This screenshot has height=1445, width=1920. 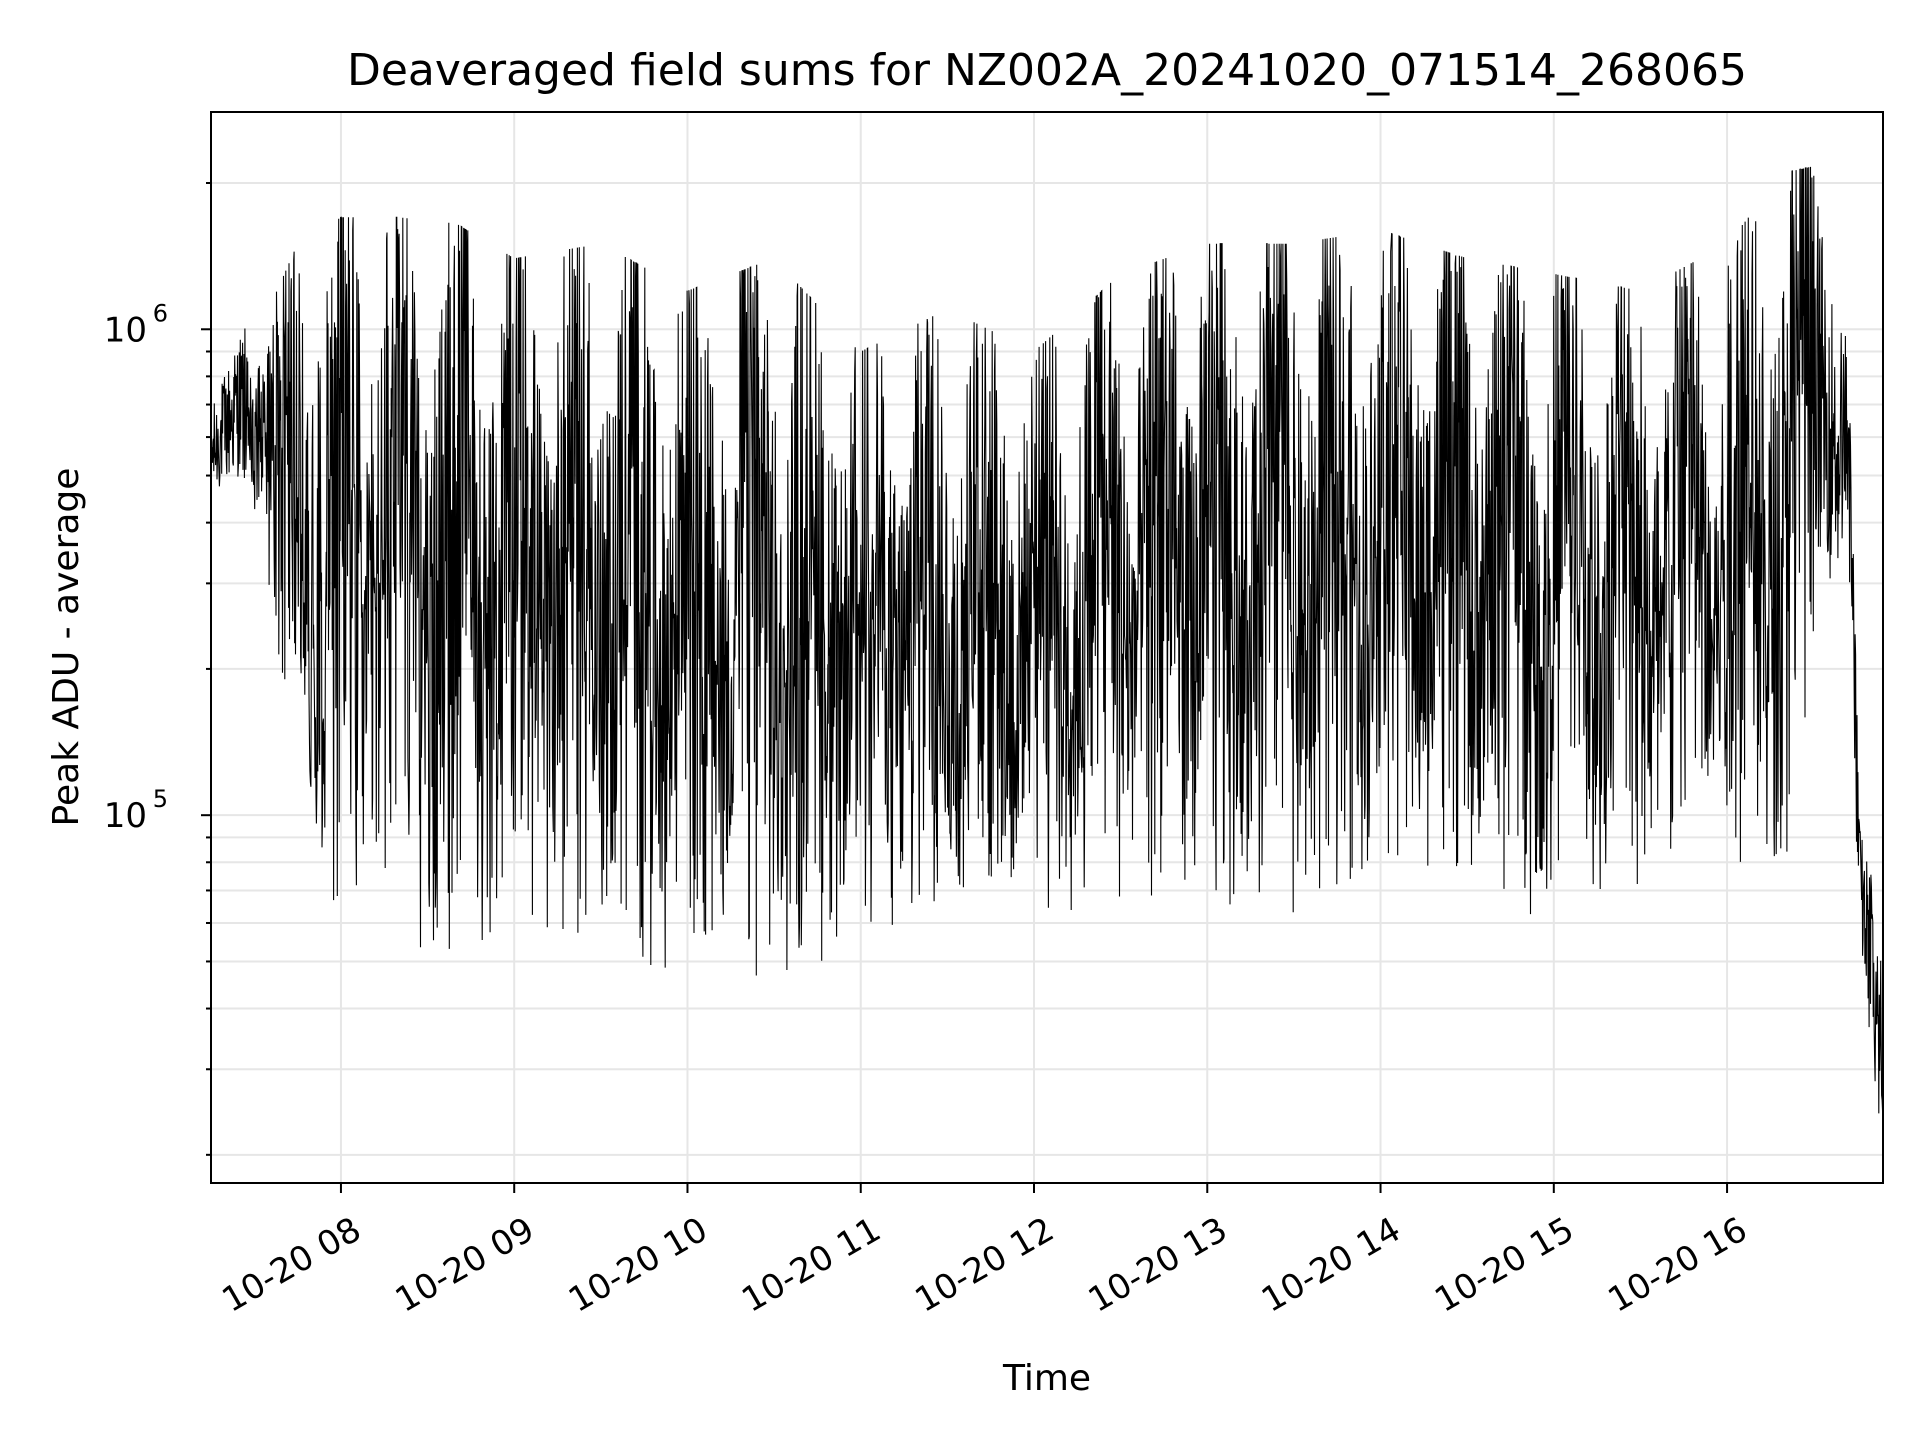 What do you see at coordinates (811, 1265) in the screenshot?
I see `x-tick-label: 10-20 11` at bounding box center [811, 1265].